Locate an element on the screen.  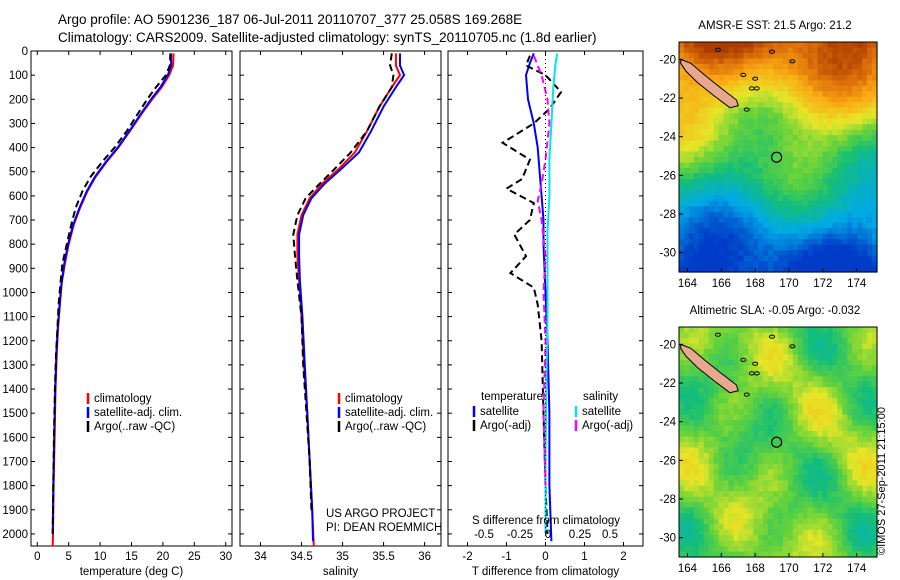
us-argo-project-text: US ARGO PROJECT is located at coordinates (380, 514).